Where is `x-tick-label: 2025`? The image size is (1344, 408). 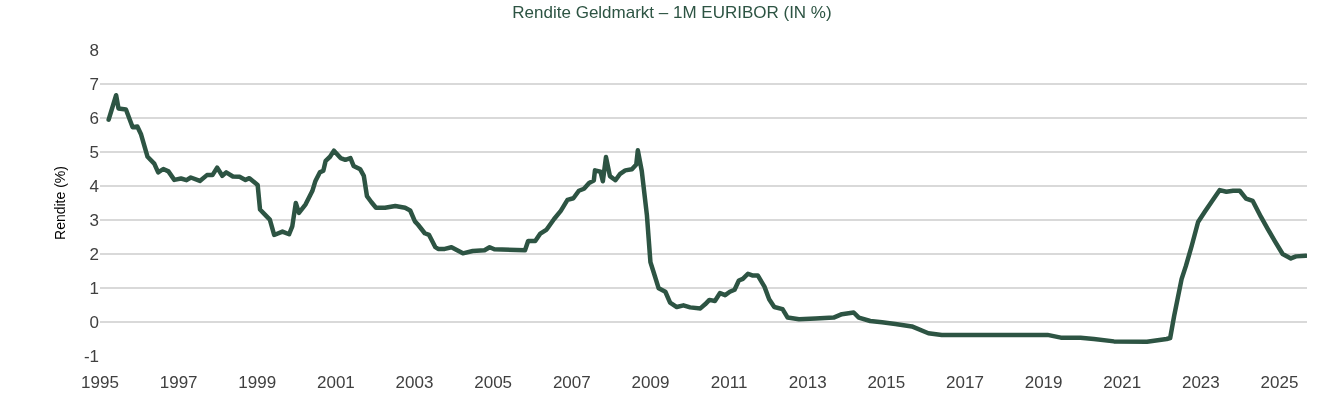
x-tick-label: 2025 is located at coordinates (1279, 382).